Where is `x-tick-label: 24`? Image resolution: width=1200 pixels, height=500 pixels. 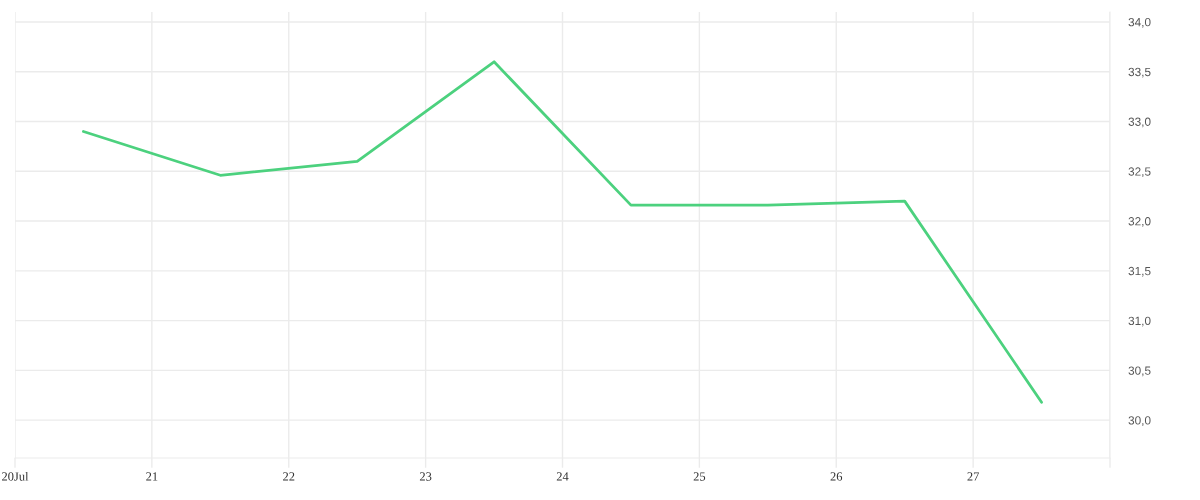
x-tick-label: 24 is located at coordinates (562, 476).